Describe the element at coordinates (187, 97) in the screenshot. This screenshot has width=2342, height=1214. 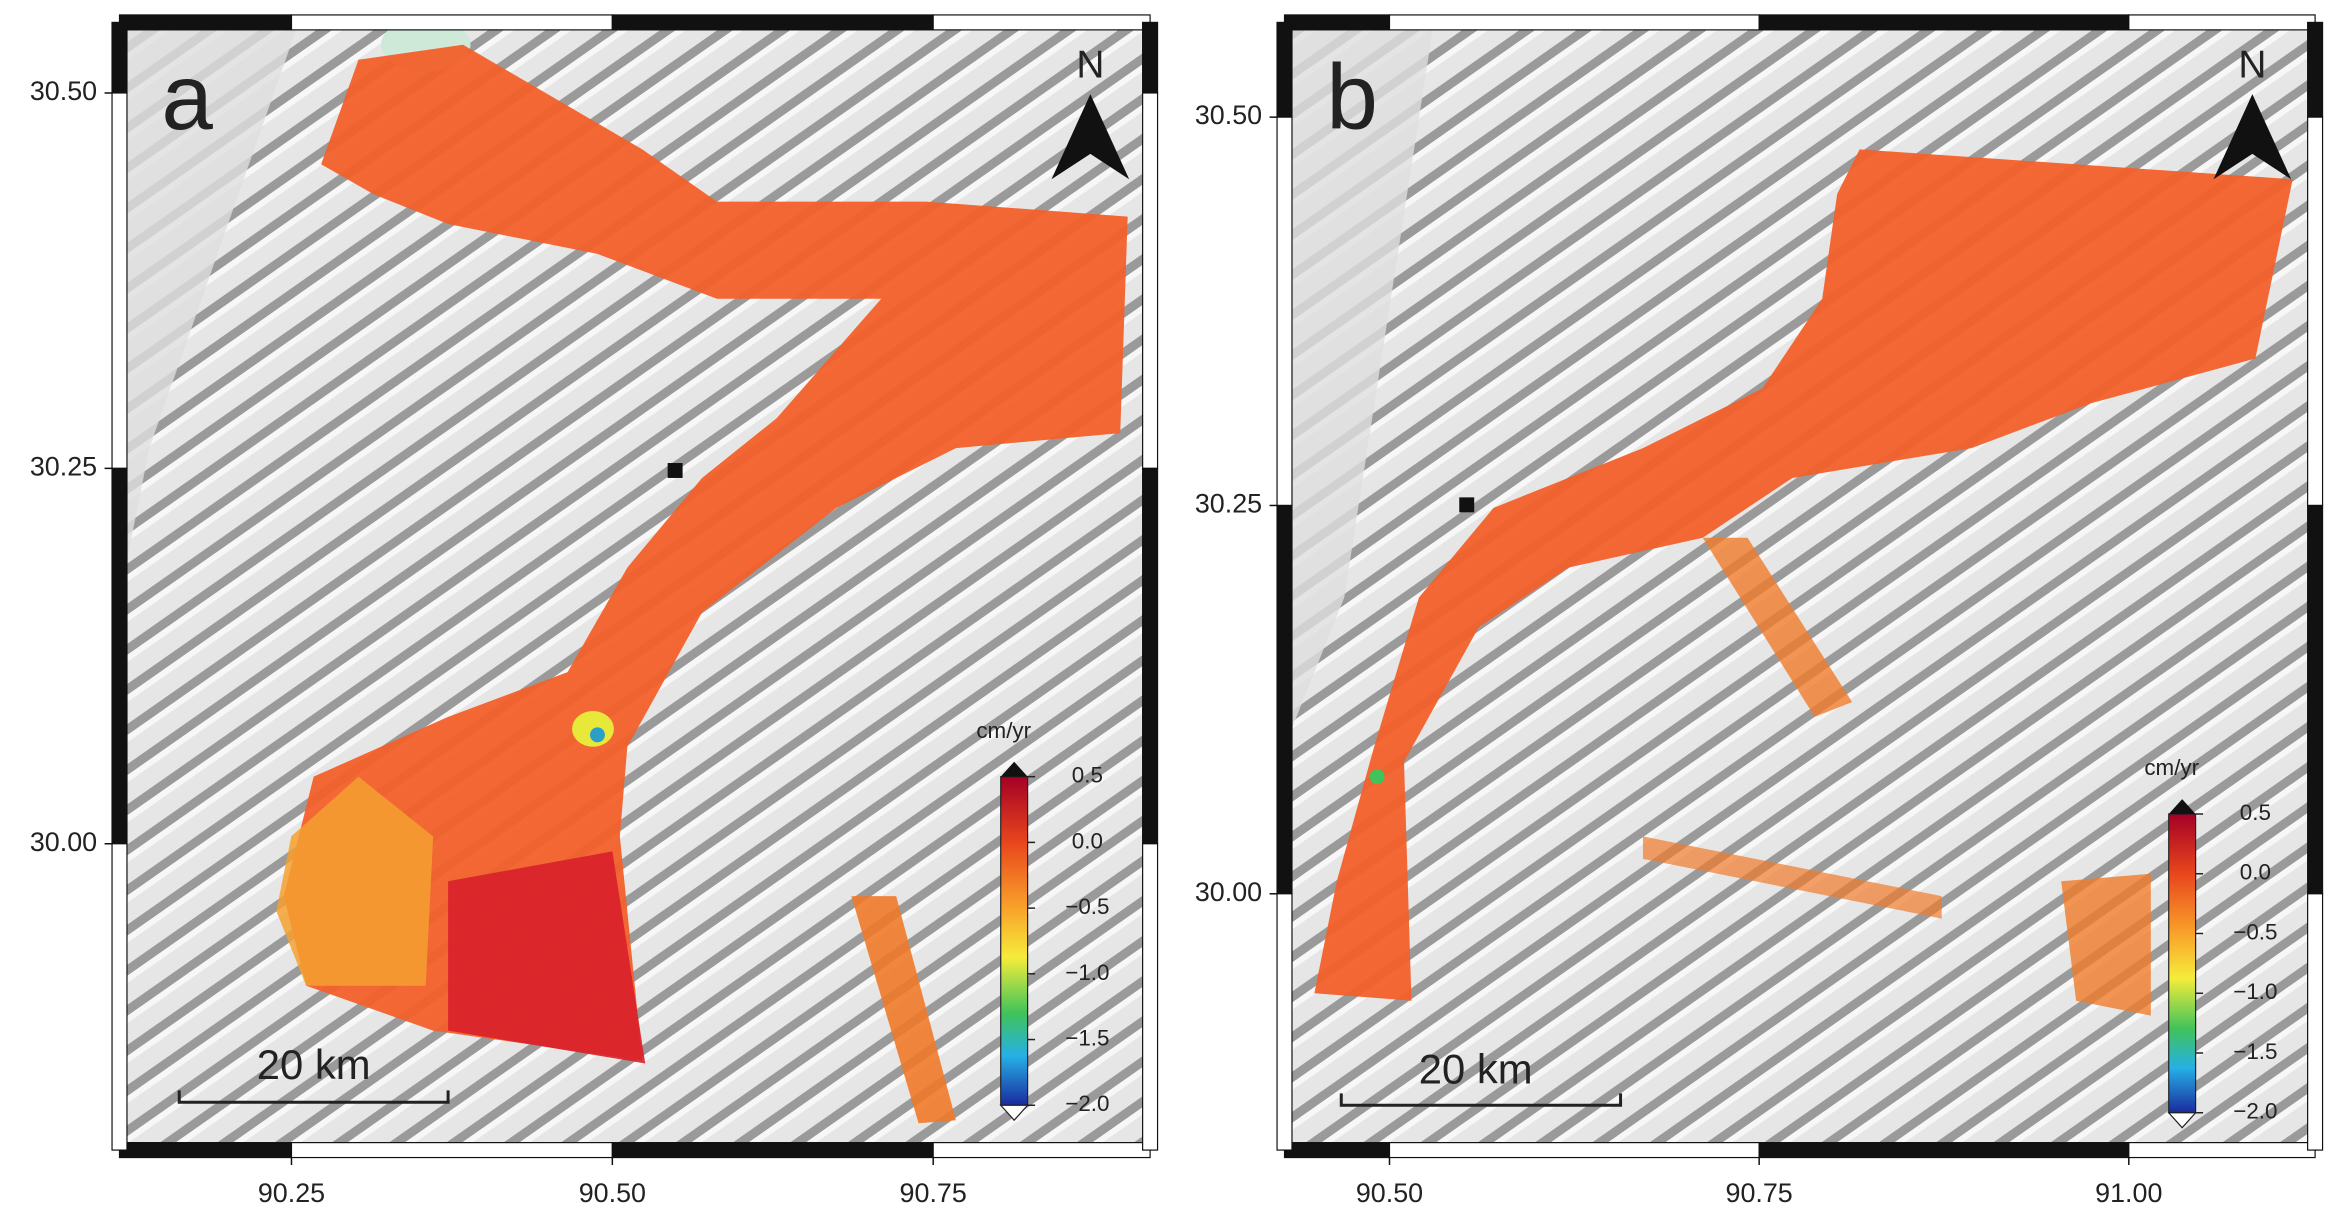
I see `panel-label: a` at that location.